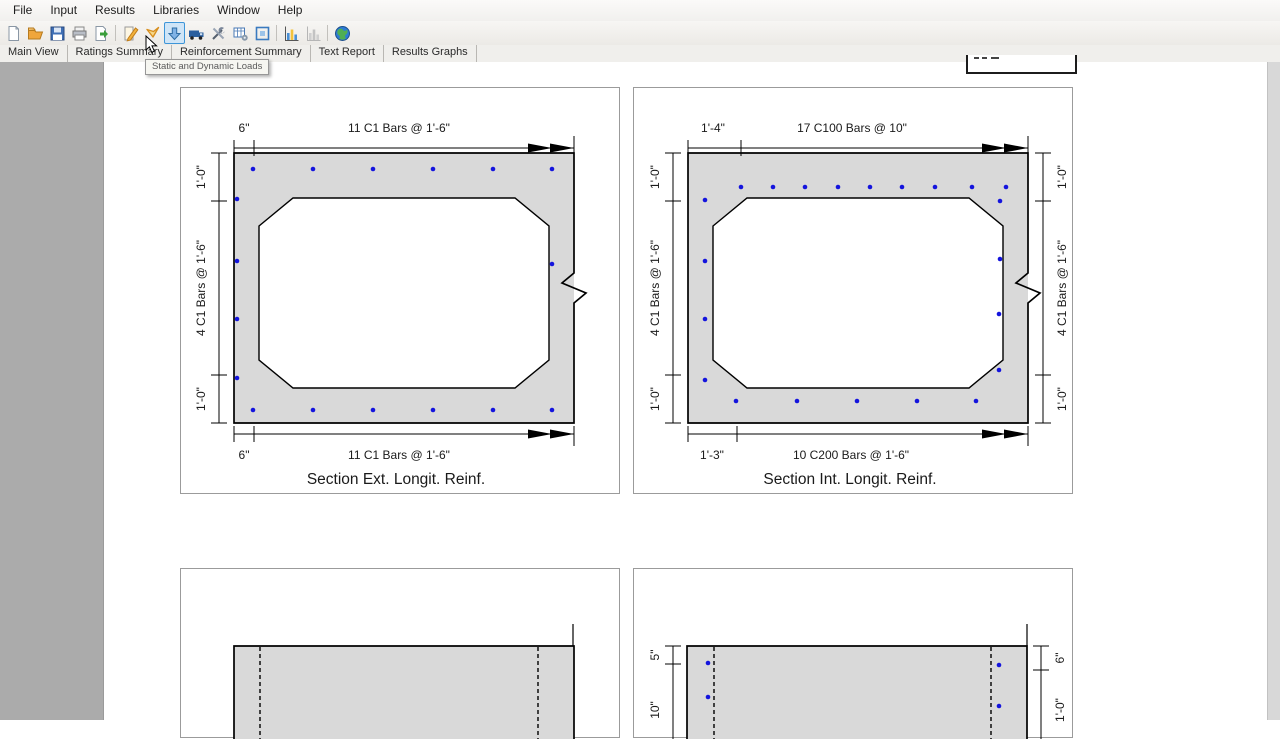  I want to click on globe-icon, so click(342, 33).